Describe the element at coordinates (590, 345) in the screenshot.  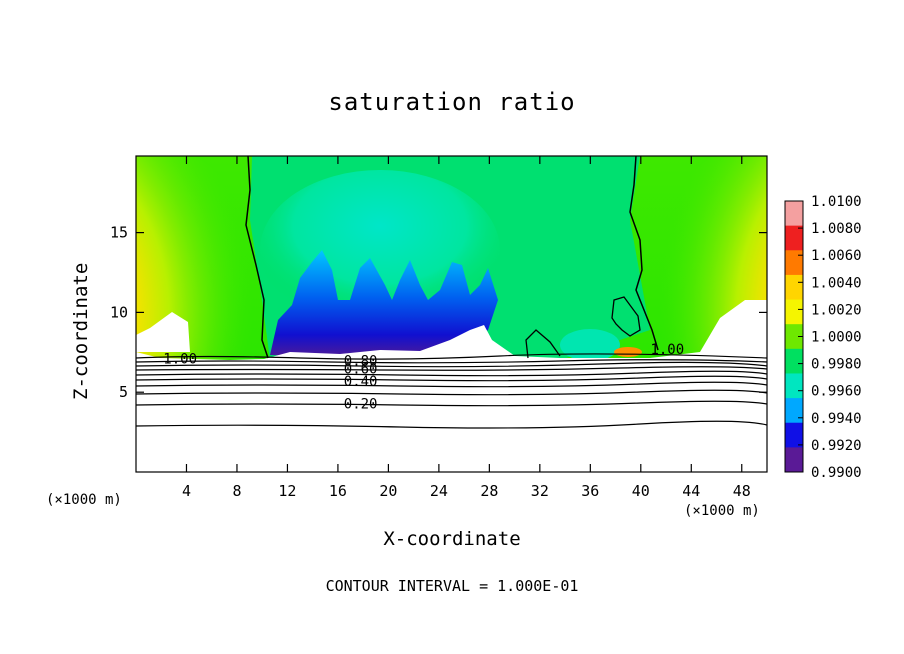
I see `cyan-patch-right` at that location.